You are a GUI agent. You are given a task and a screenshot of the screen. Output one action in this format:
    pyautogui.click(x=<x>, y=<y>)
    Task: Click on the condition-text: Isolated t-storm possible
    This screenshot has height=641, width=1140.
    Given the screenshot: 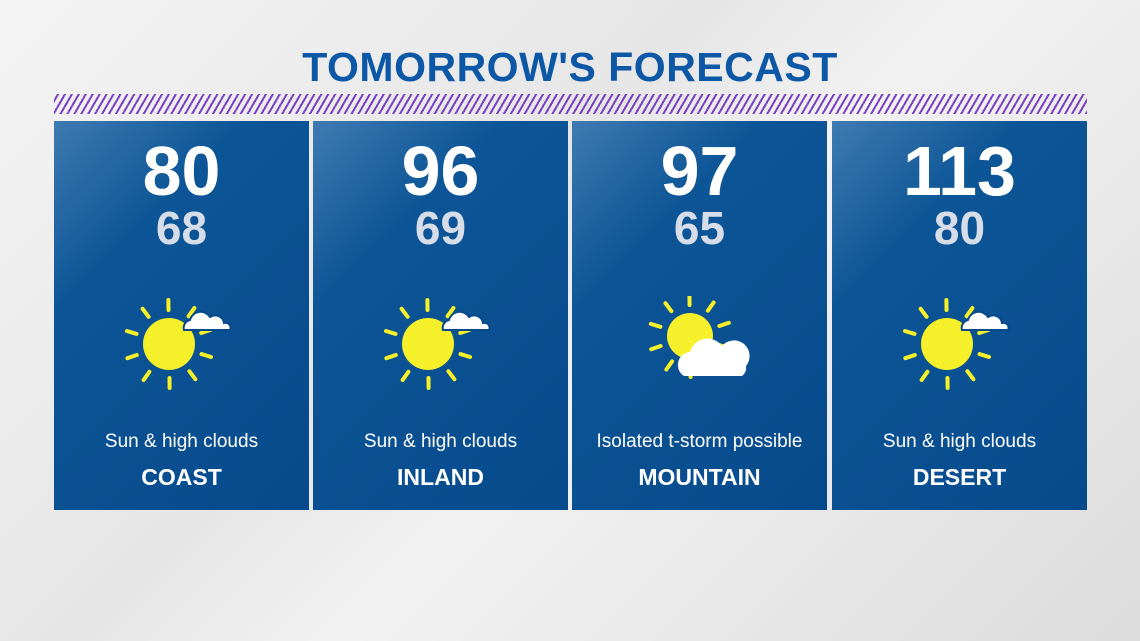 What is the action you would take?
    pyautogui.click(x=699, y=441)
    